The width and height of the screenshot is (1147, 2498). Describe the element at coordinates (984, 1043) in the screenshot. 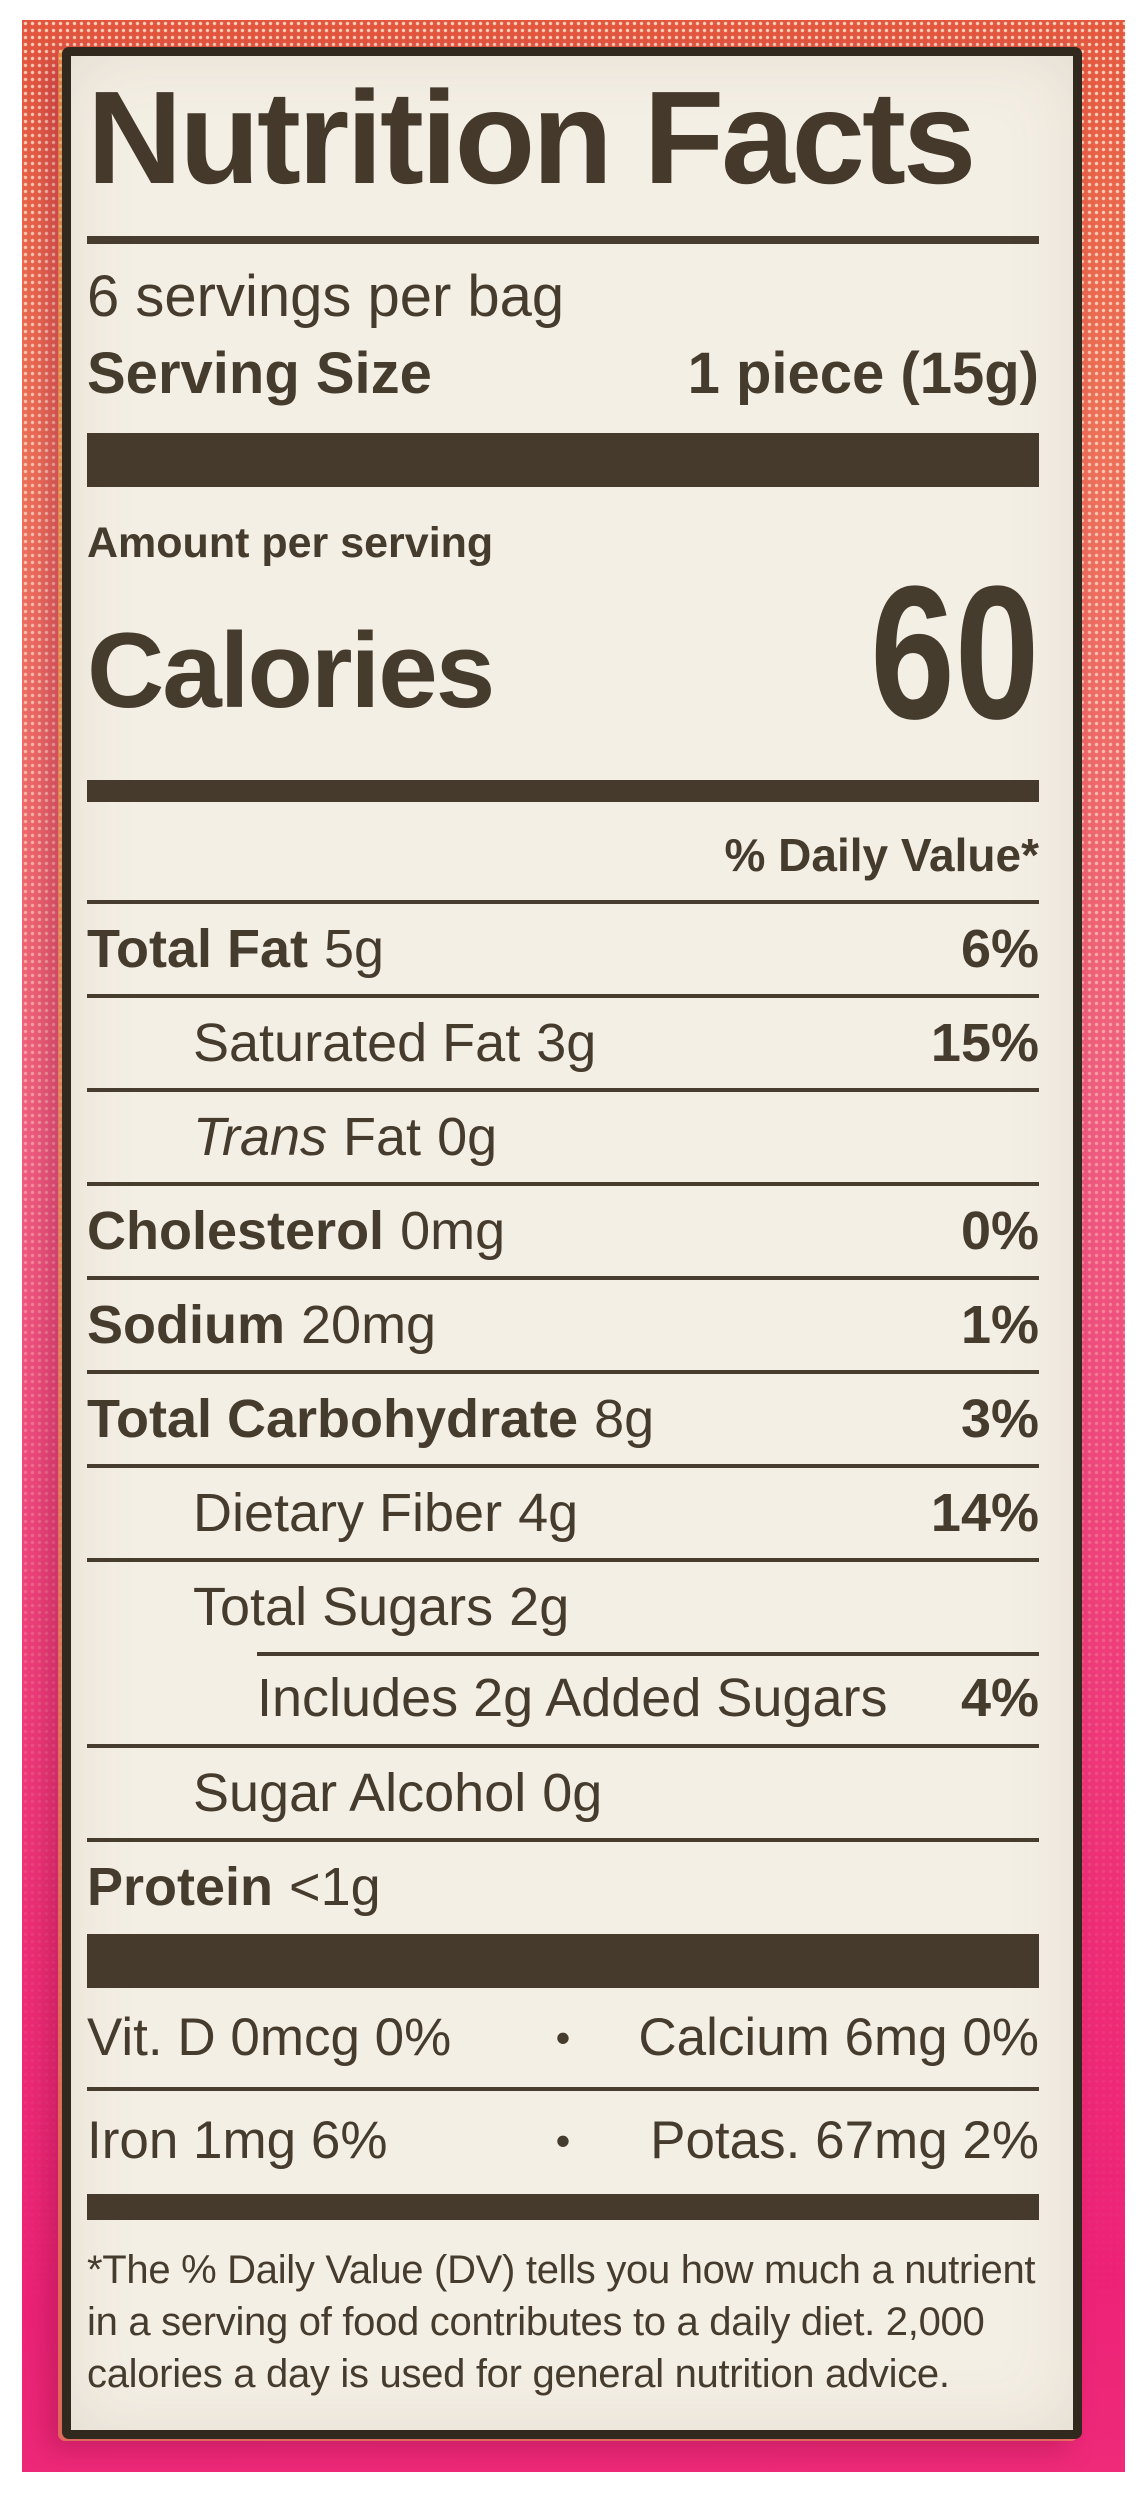

I see `nutrient-dv: 15%` at that location.